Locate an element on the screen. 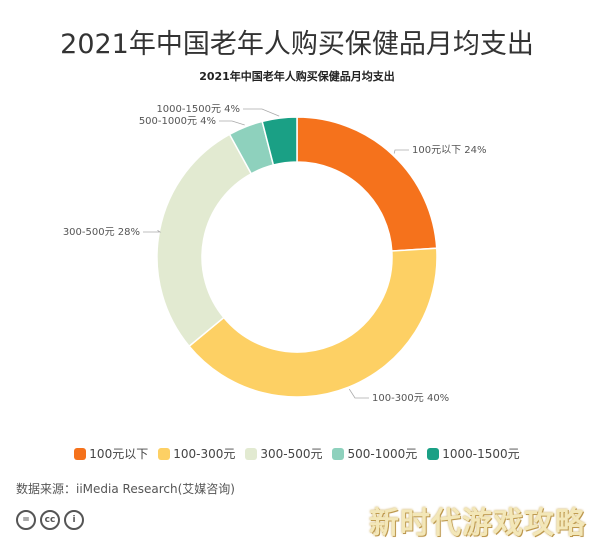  legend-item-3: 500-1000元 is located at coordinates (374, 453).